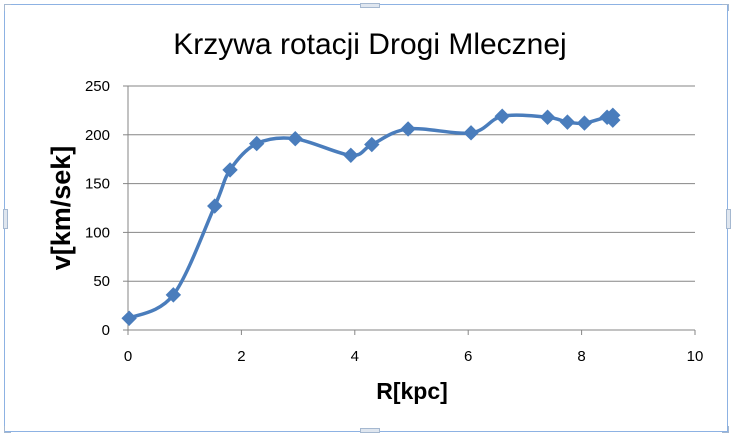 The image size is (734, 438). I want to click on resize-corner-bottom-left, so click(7, 429).